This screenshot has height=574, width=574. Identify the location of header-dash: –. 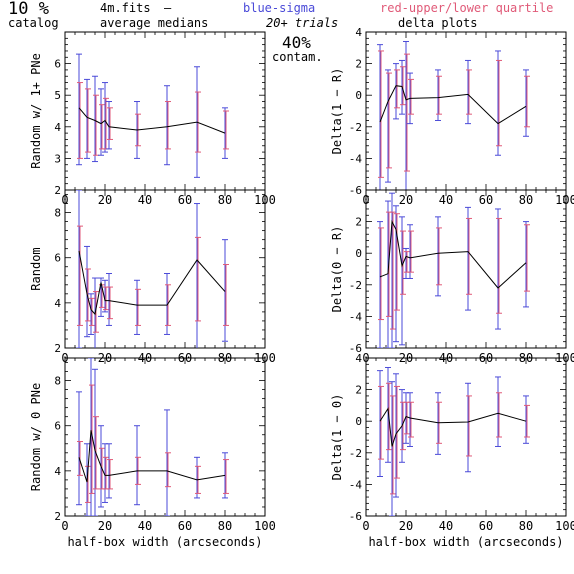
(168, 8).